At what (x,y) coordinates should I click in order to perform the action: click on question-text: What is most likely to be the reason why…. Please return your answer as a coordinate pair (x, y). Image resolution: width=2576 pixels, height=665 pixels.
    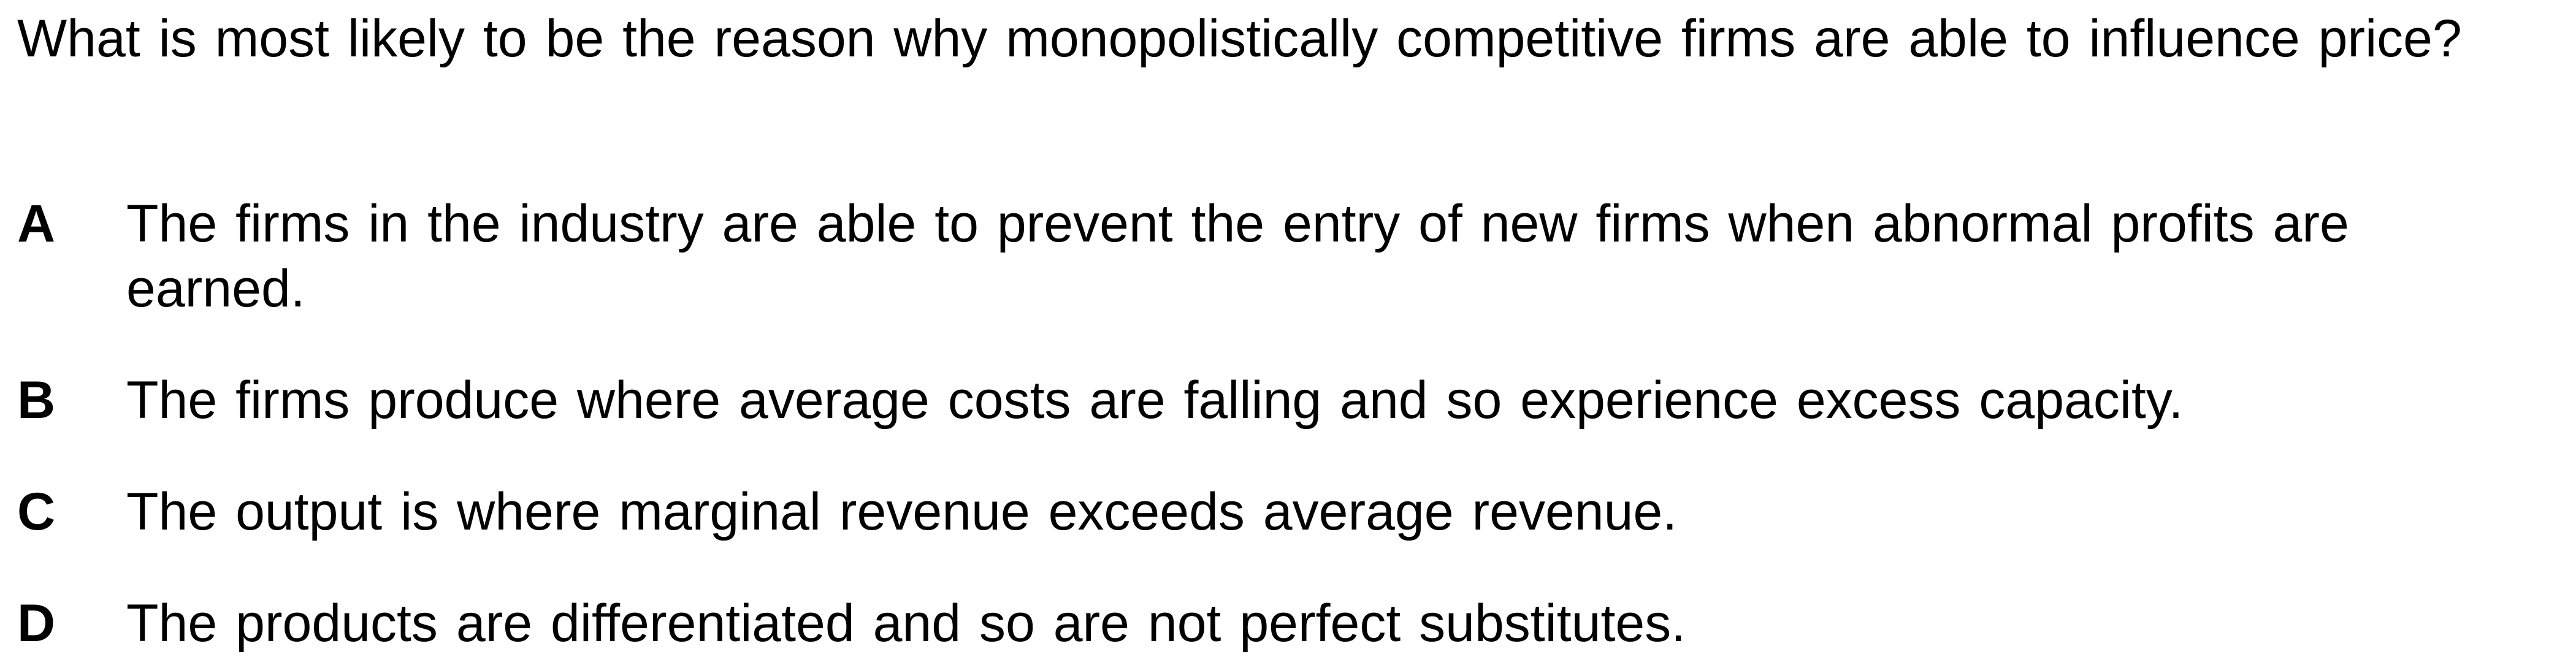
    Looking at the image, I should click on (1239, 38).